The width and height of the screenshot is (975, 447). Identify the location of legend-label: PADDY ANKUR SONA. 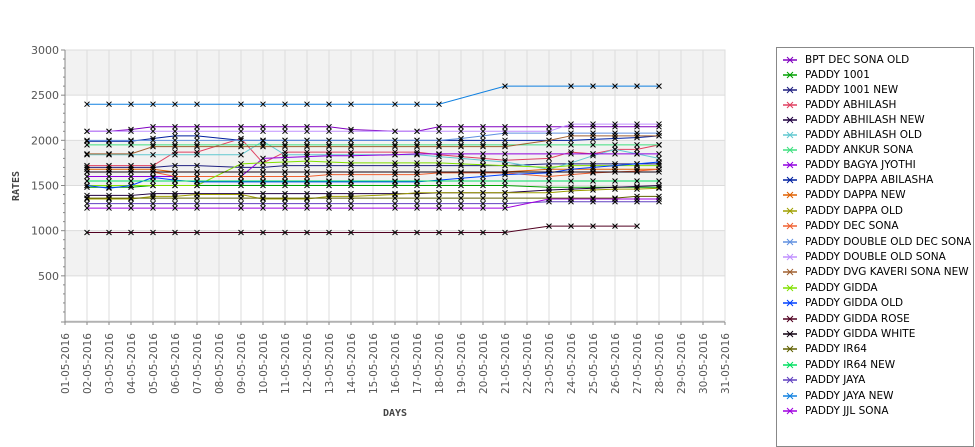
(859, 149).